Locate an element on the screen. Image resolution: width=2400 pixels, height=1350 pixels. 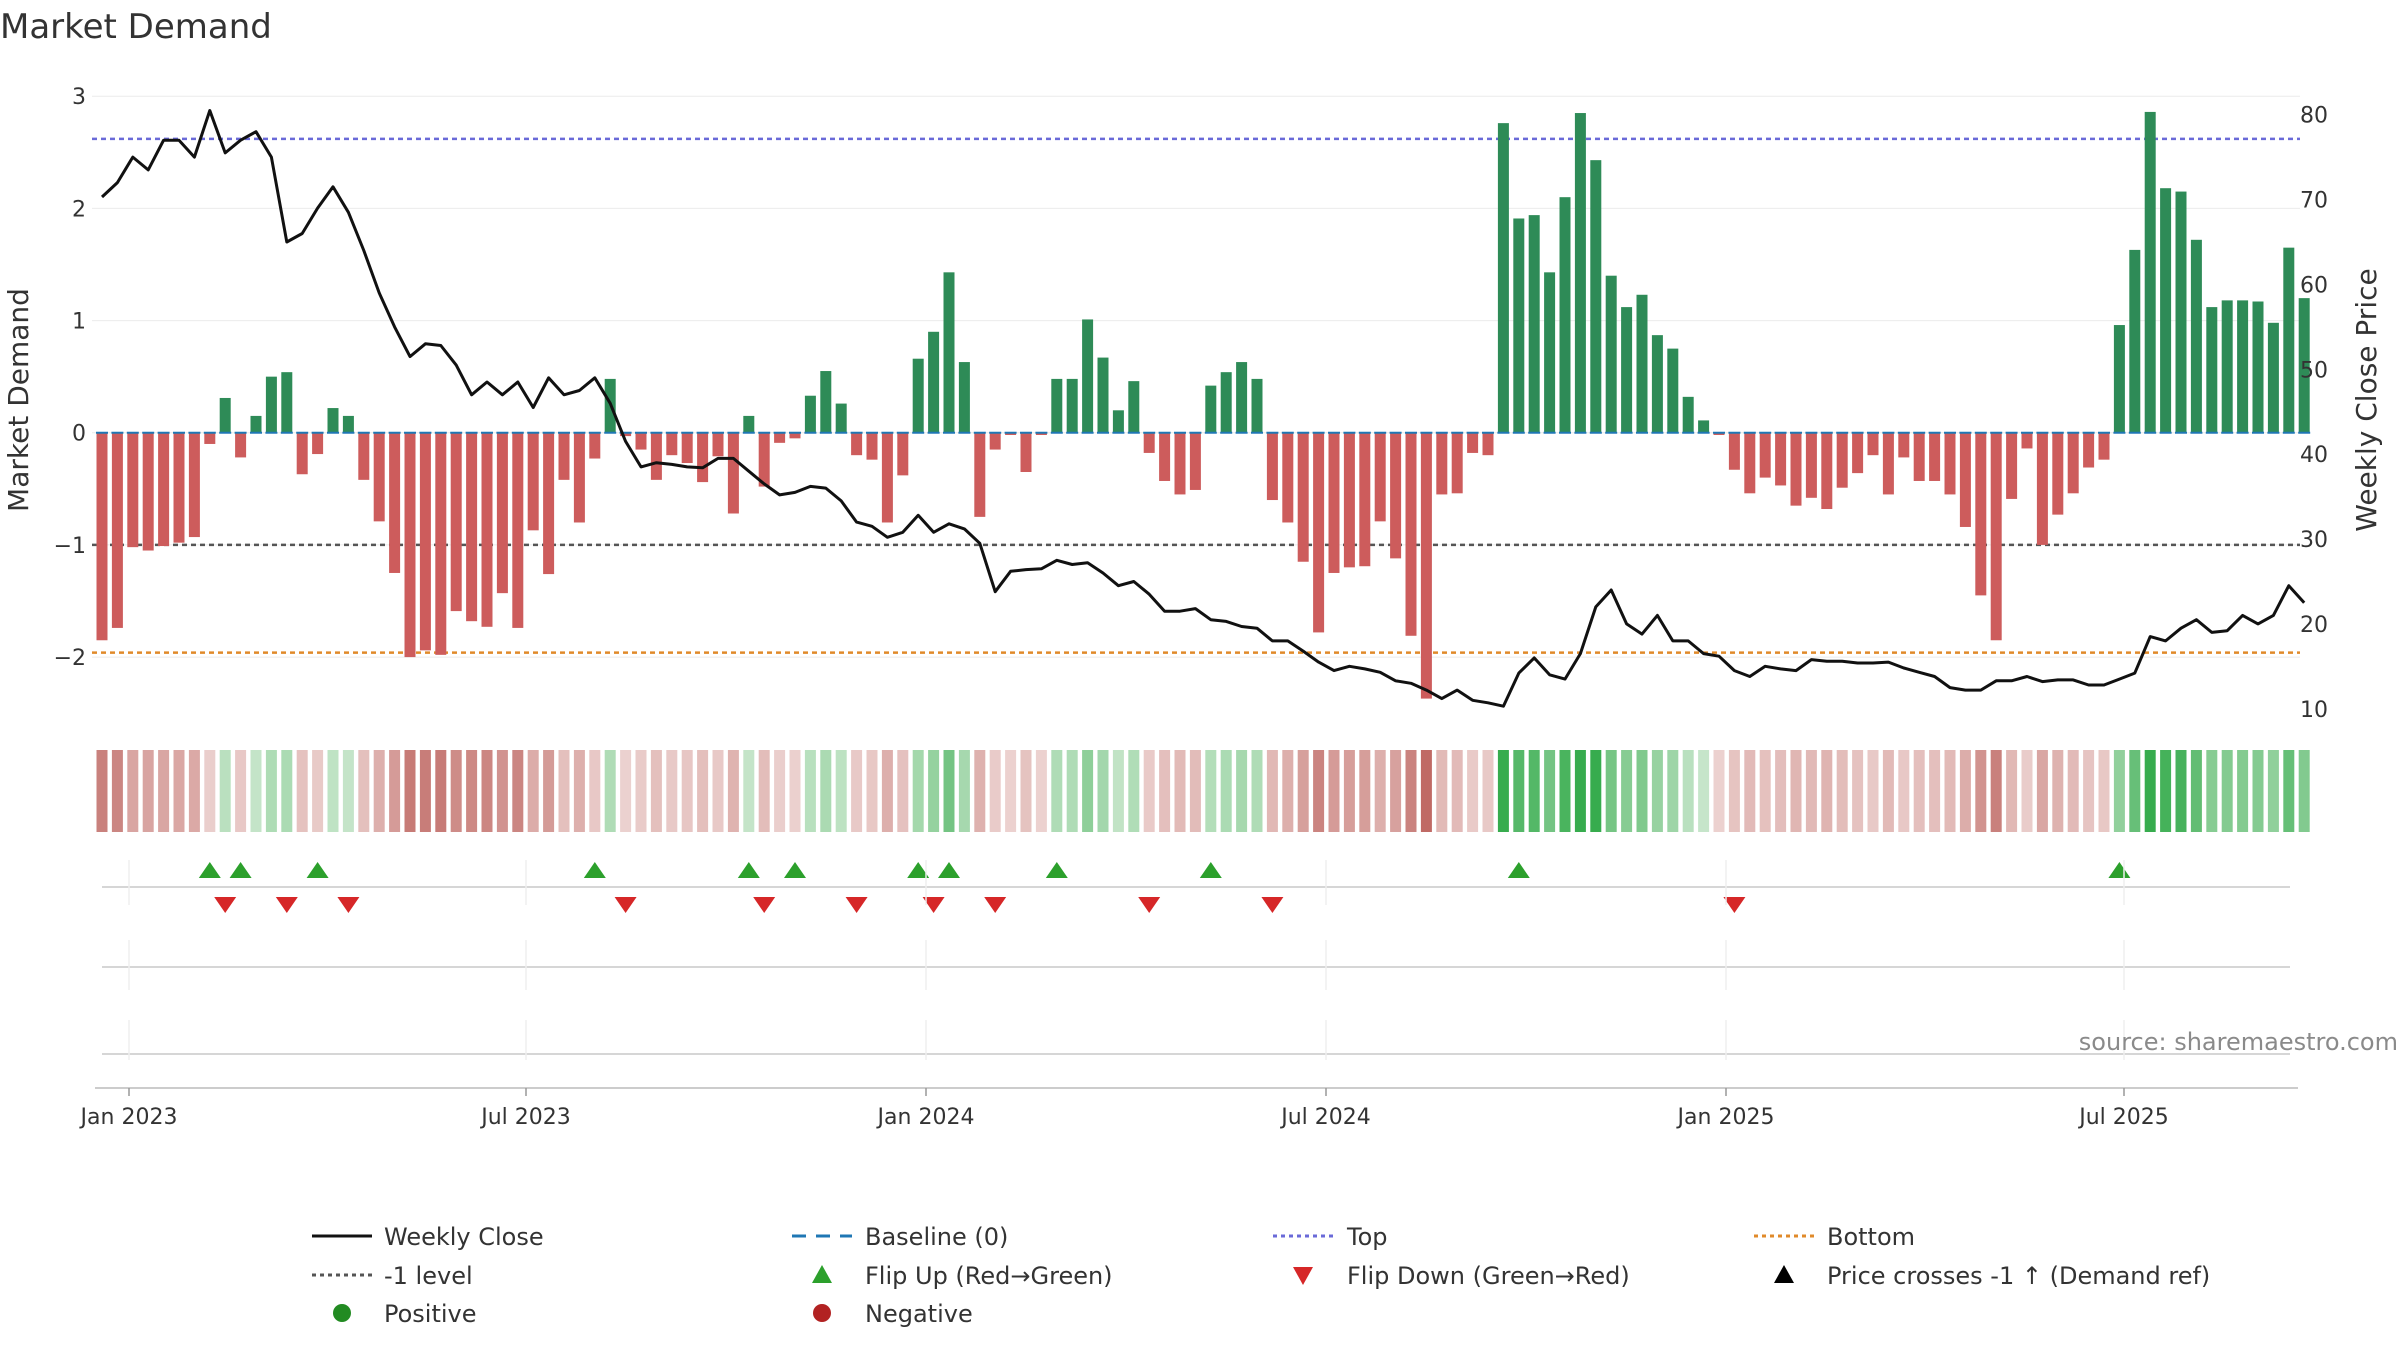
source-note: source: sharemaestro.com is located at coordinates (2238, 1042).